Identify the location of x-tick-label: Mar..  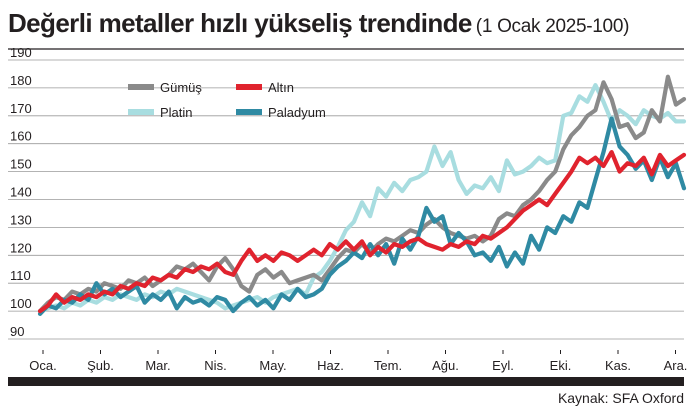
(157, 365).